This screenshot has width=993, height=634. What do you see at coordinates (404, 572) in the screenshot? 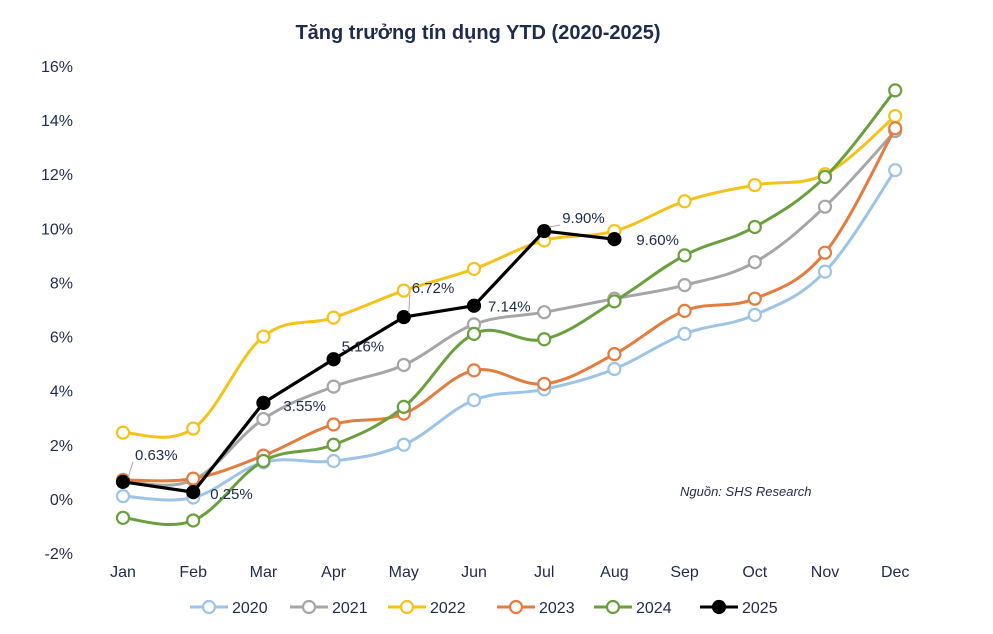
I see `x-tick-label: May` at bounding box center [404, 572].